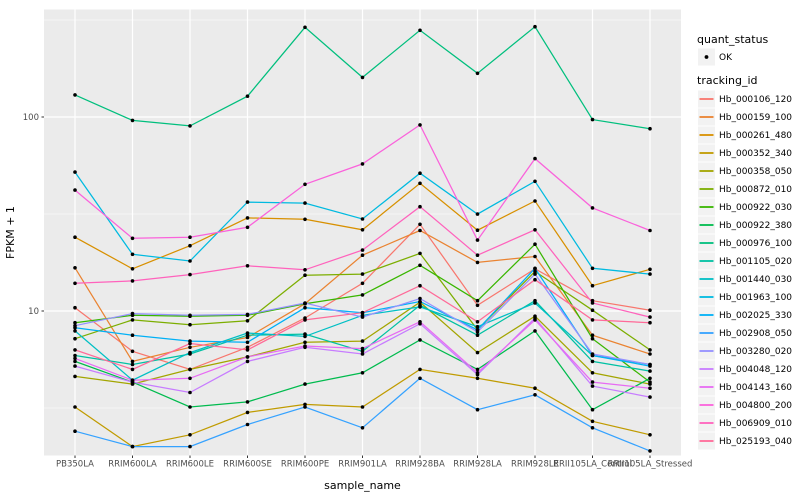  Describe the element at coordinates (75, 465) in the screenshot. I see `x-tick-label: PB350LA` at that location.